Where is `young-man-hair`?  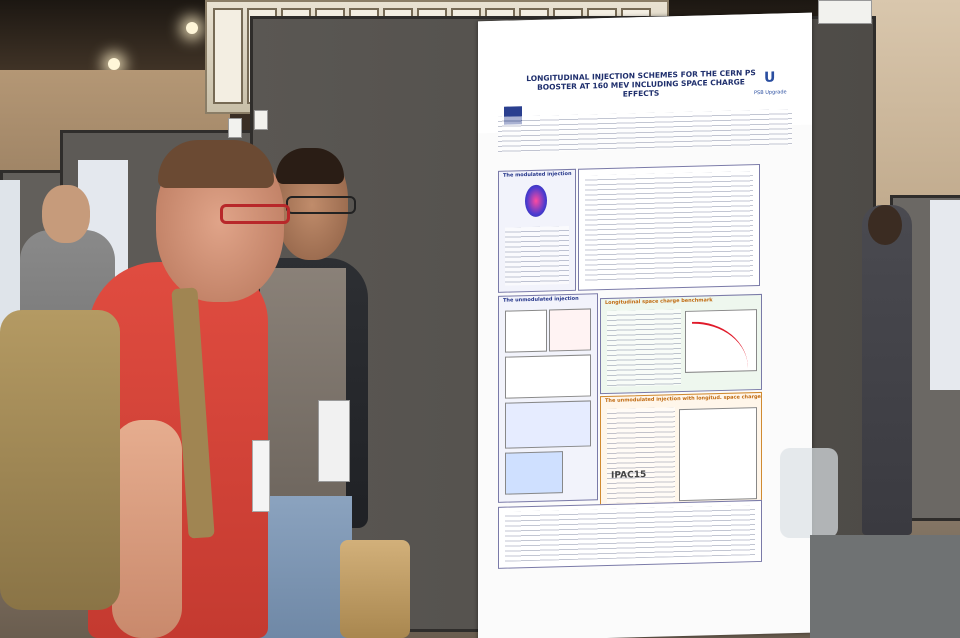
young-man-hair is located at coordinates (216, 164).